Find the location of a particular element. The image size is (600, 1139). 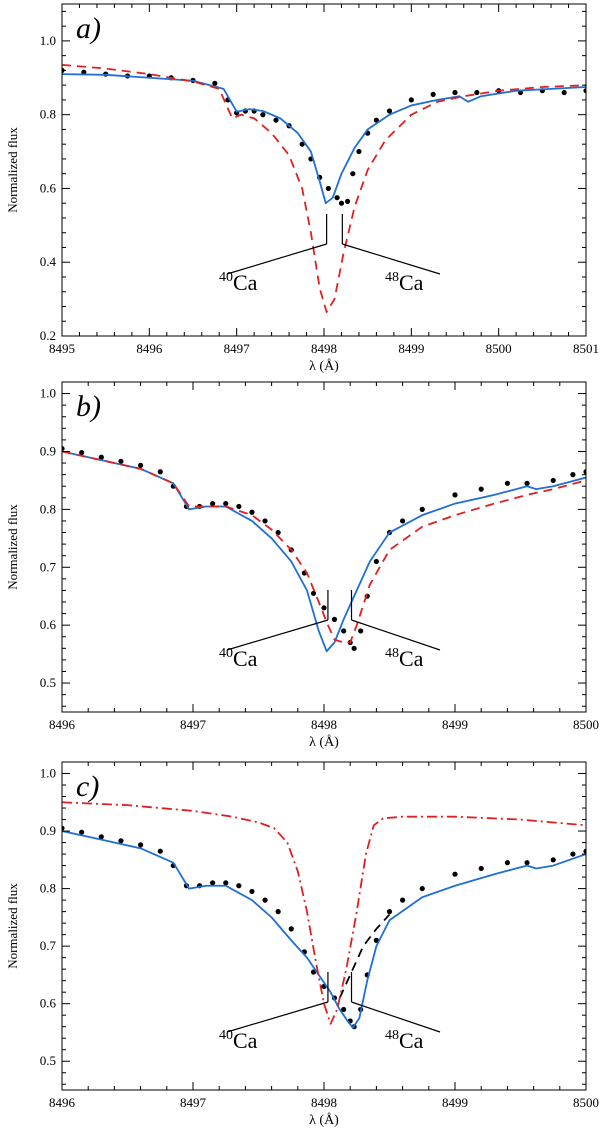

y-tick-label: 0.2 is located at coordinates (48, 335).